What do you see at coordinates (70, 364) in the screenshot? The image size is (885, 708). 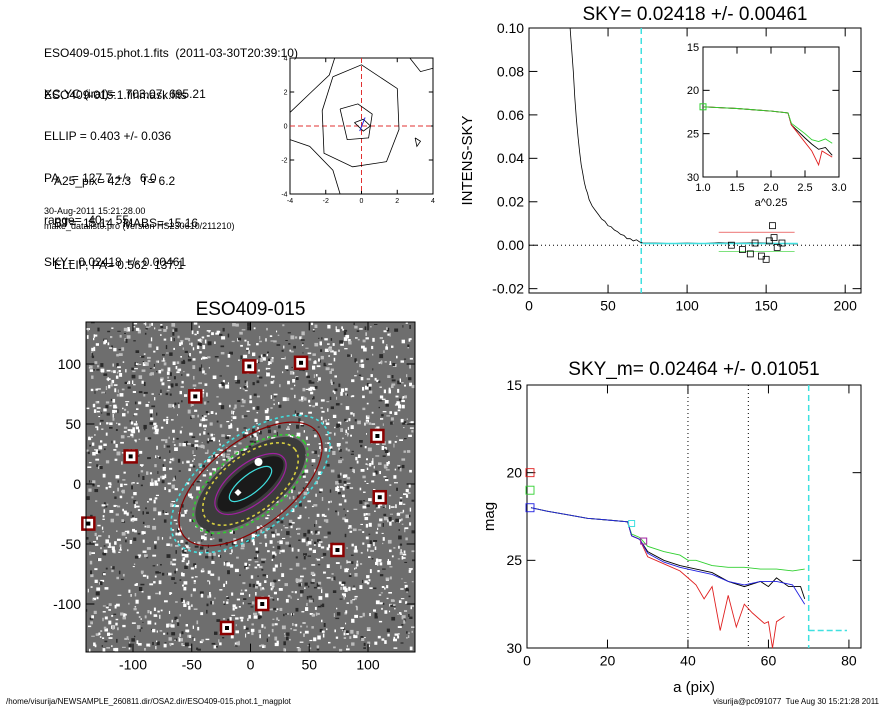 I see `image-ytick-label: 100` at bounding box center [70, 364].